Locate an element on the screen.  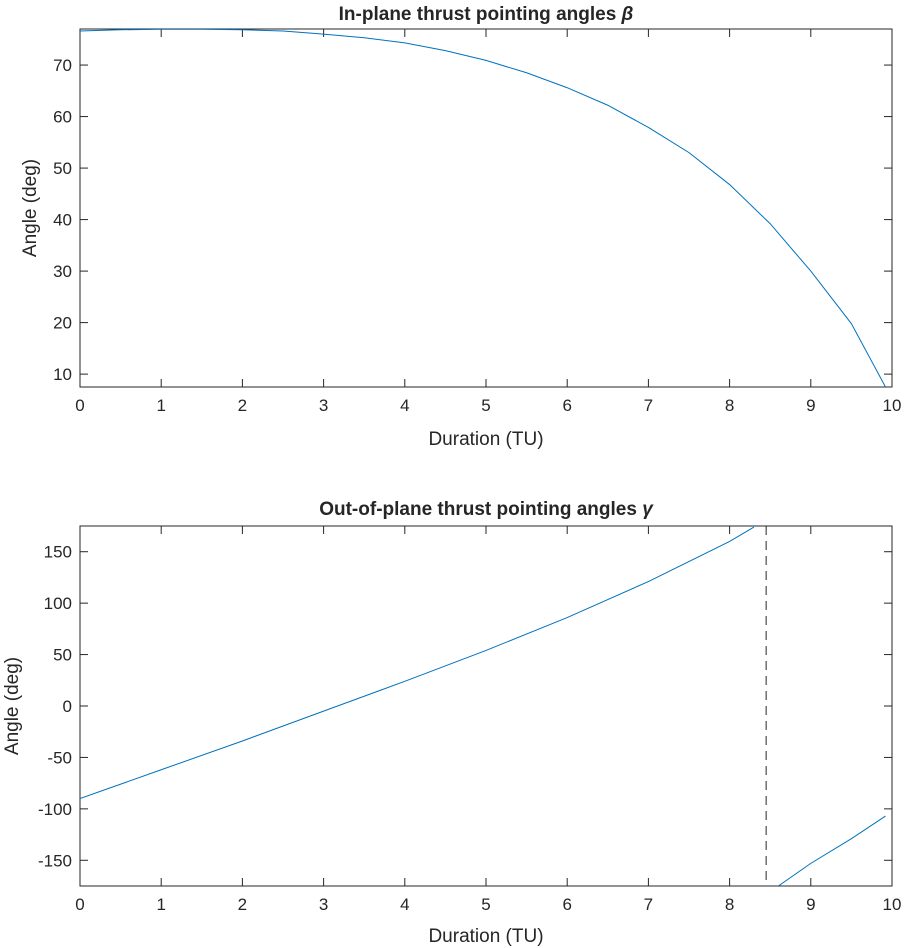
x-axis-label-in-plane: Duration (TU) is located at coordinates (485, 439).